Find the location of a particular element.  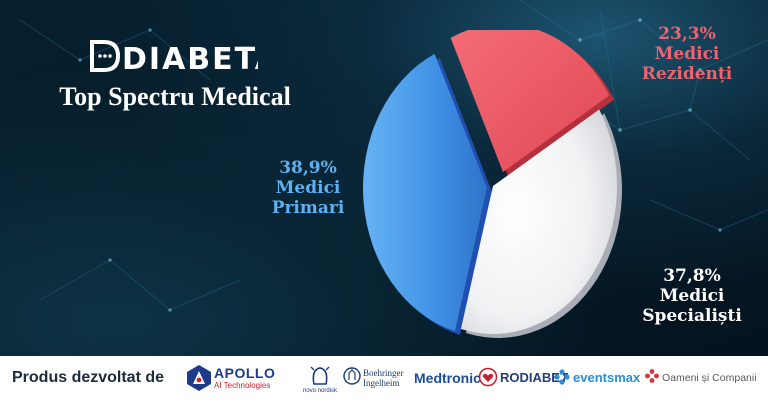

name-specialisti-line2: Specialiști is located at coordinates (692, 316).